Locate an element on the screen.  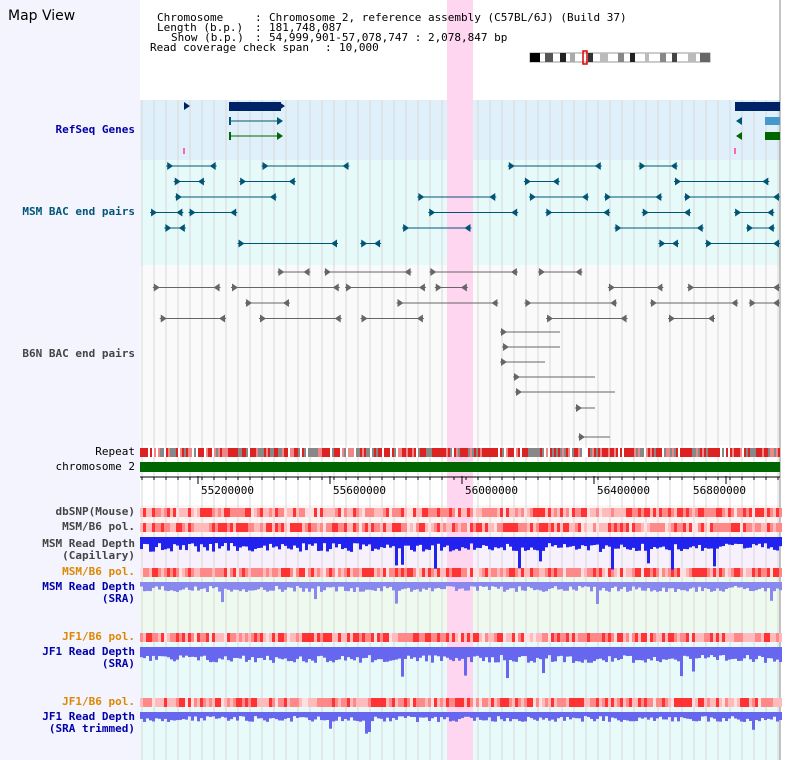
track-label-jf1-depth-sra: JF1 Read Depth (SRA) is located at coordinates (88, 657).